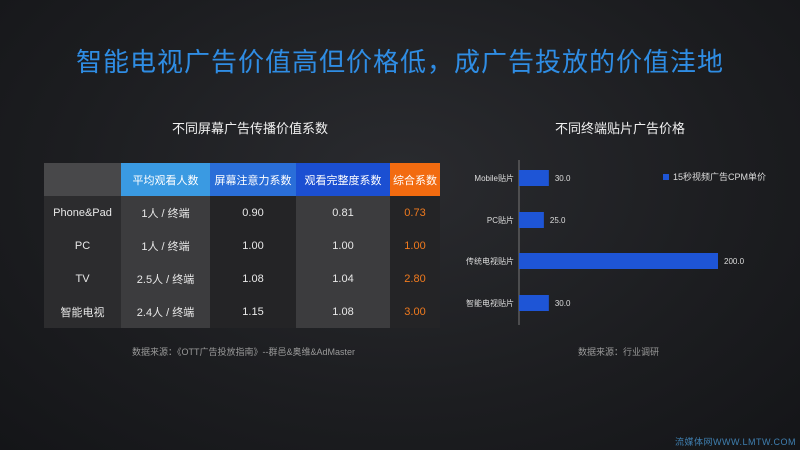 The image size is (800, 450). What do you see at coordinates (253, 179) in the screenshot?
I see `header-cell: 屏幕注意力系数` at bounding box center [253, 179].